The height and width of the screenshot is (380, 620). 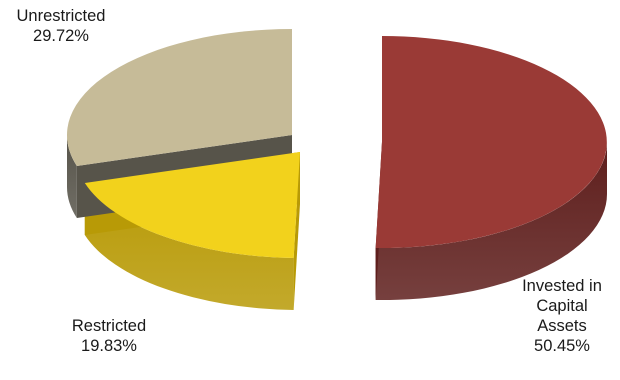 I want to click on slice-side-restricted, so click(x=189, y=246).